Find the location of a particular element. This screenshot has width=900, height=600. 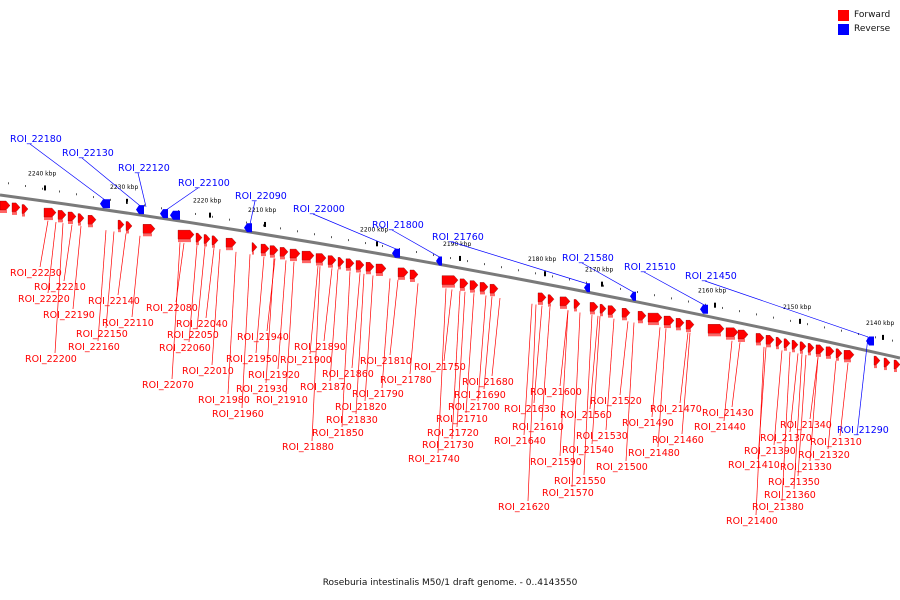

reverse-gene-label: ROI_21450 is located at coordinates (711, 276).